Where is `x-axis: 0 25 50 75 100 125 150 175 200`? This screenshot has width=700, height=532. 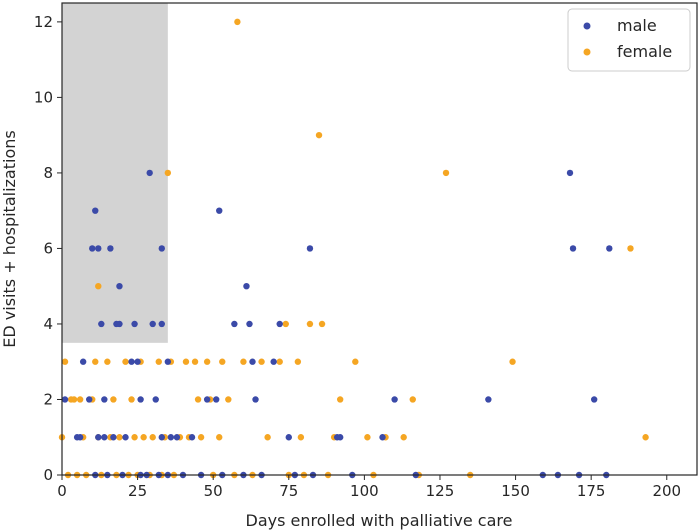
x-axis: 0 25 50 75 100 125 150 175 200 is located at coordinates (369, 487).